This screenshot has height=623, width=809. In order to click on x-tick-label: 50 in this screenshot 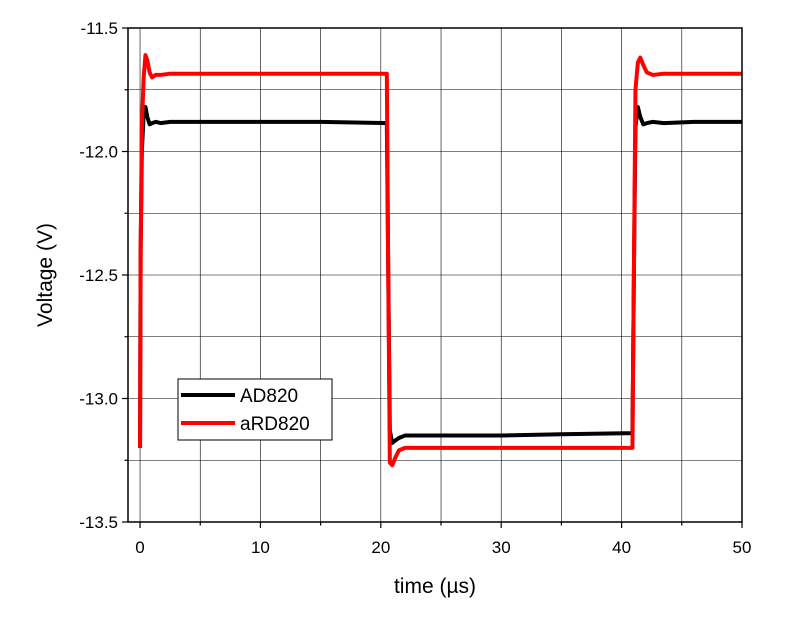, I will do `click(742, 547)`.